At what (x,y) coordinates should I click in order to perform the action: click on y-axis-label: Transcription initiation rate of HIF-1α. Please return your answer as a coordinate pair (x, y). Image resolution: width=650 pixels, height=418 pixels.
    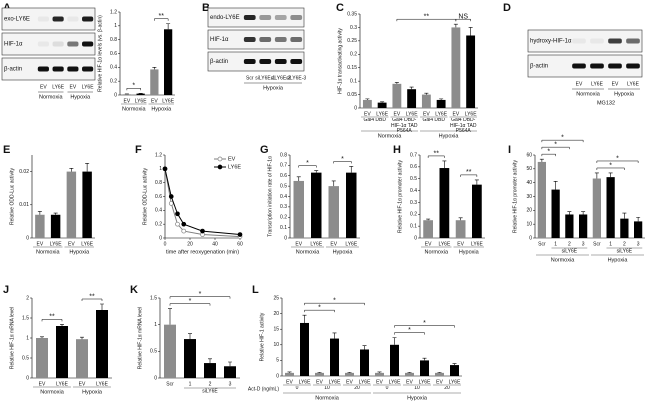
    Looking at the image, I should click on (270, 196).